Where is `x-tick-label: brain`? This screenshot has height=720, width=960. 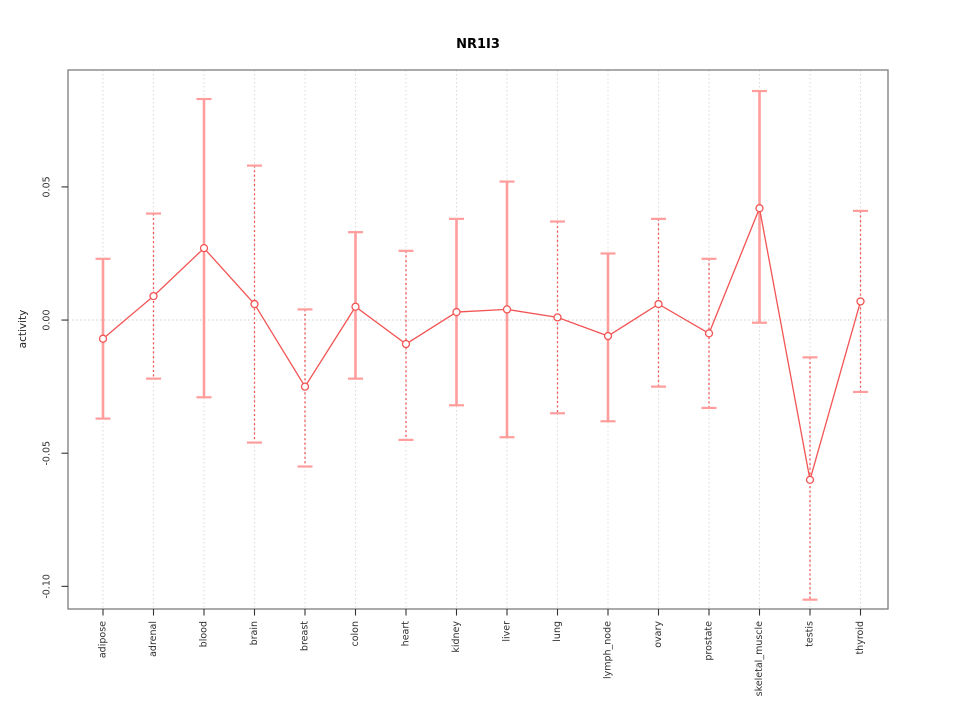
x-tick-label: brain is located at coordinates (254, 633).